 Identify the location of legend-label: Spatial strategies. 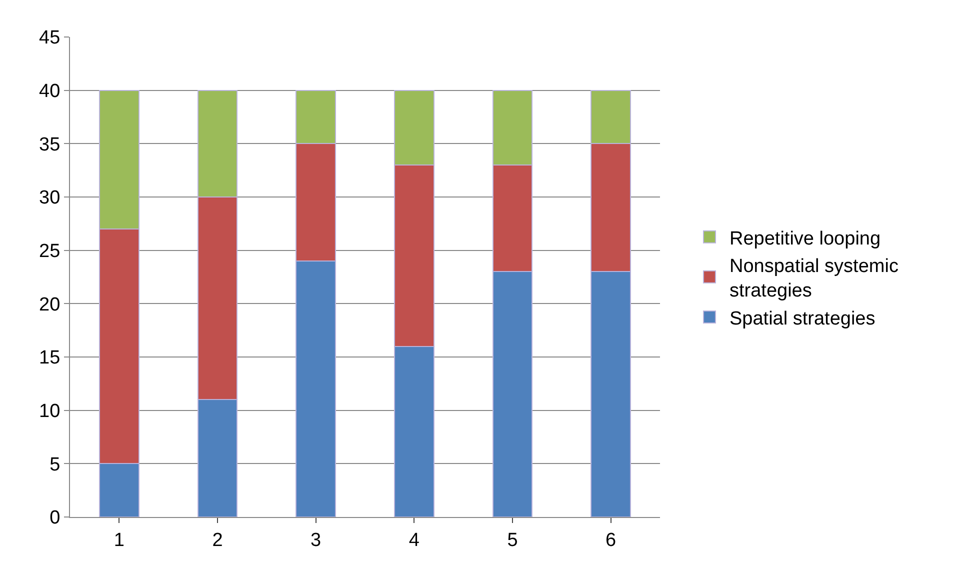
(803, 319).